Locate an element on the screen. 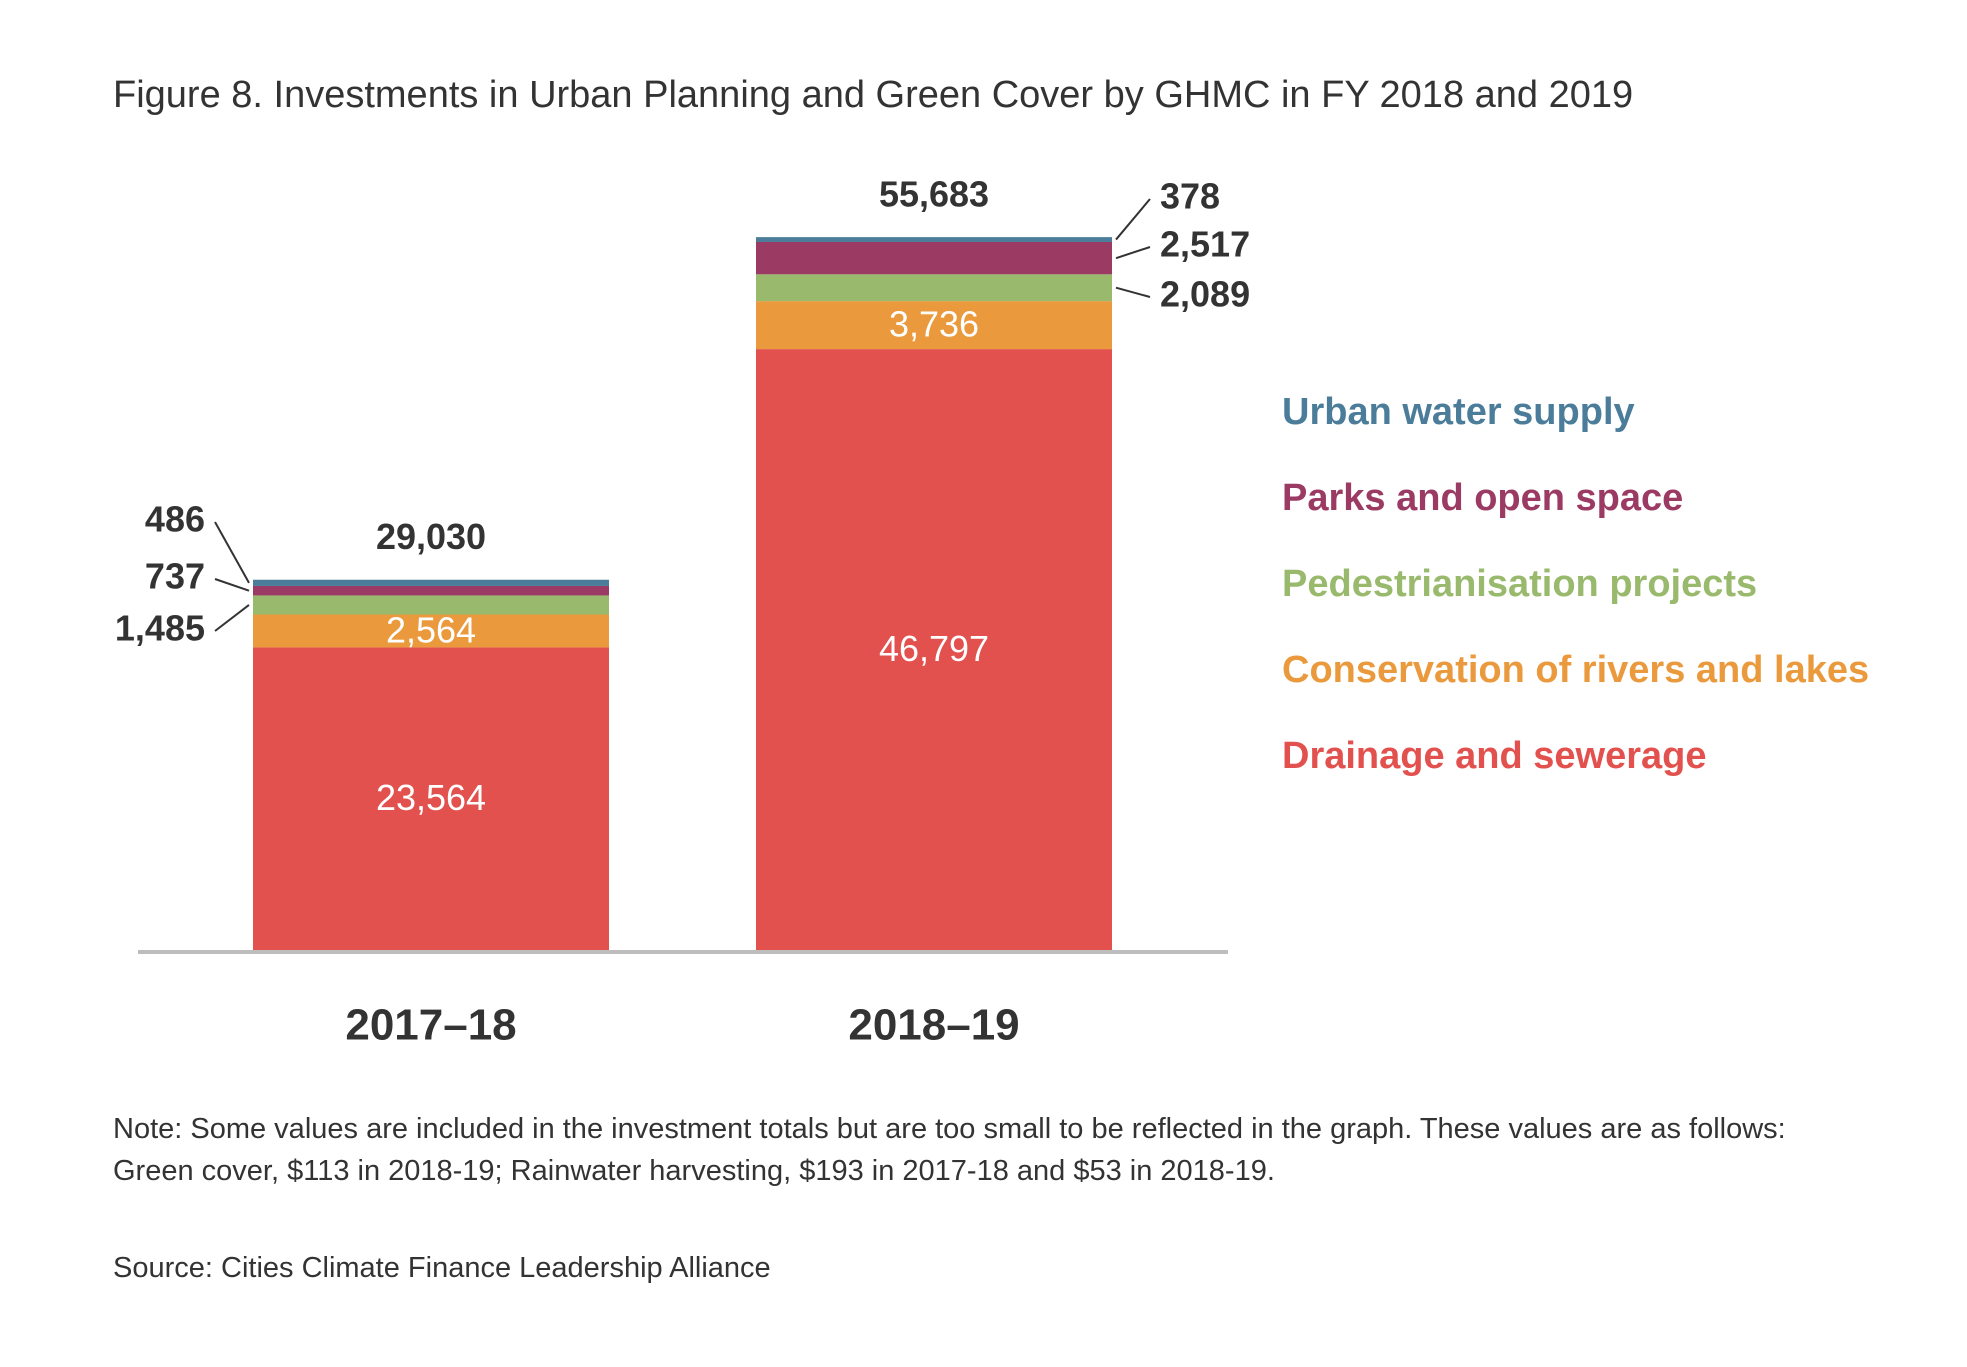 This screenshot has height=1367, width=1967. data-label-conservation-of-rivers-and-lakes-1: 3,736 is located at coordinates (934, 324).